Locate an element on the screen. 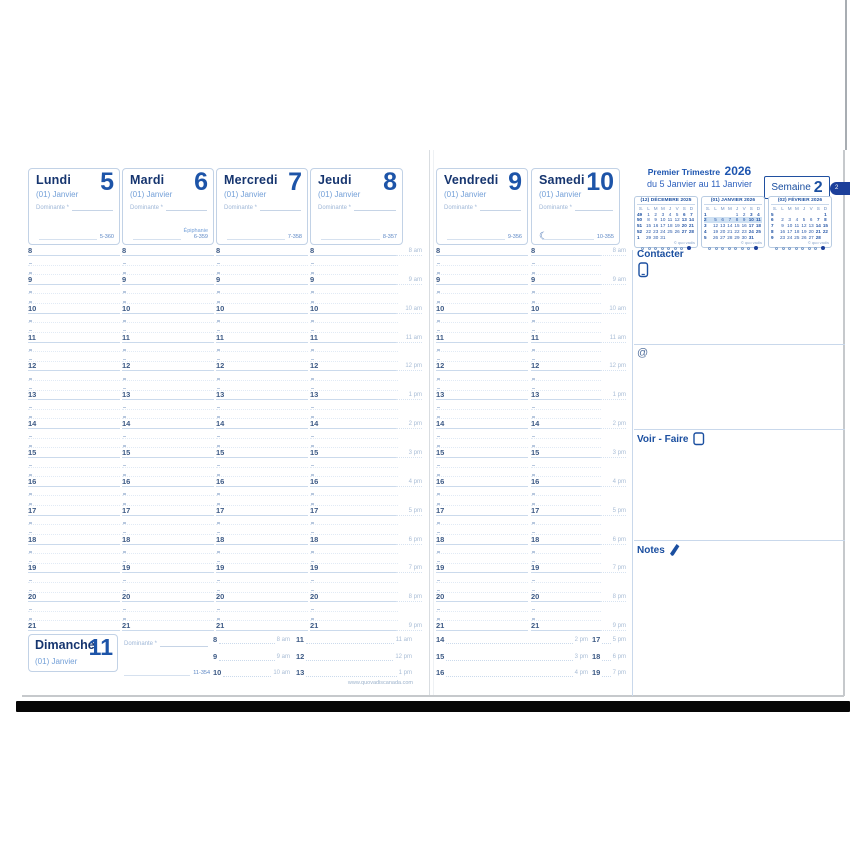  sunday-hour-row: 13 1 pm is located at coordinates (354, 673).